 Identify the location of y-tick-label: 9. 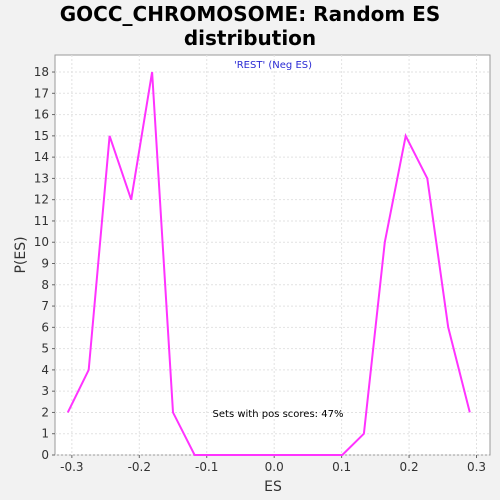
(45, 264).